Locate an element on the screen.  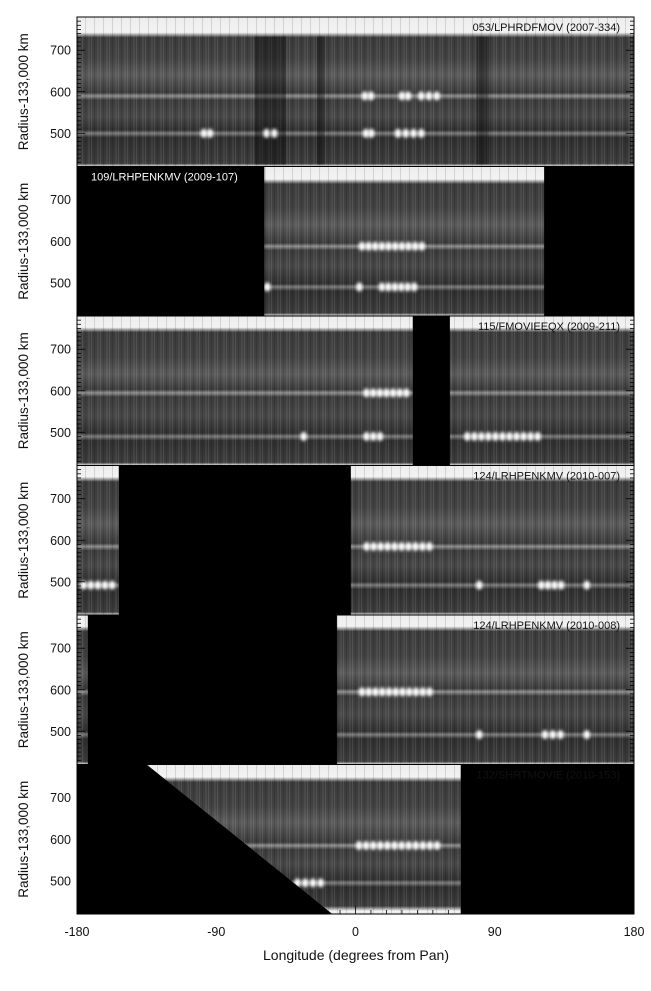
panel-label: 124/LRHPENKMV (2010-007) is located at coordinates (546, 477).